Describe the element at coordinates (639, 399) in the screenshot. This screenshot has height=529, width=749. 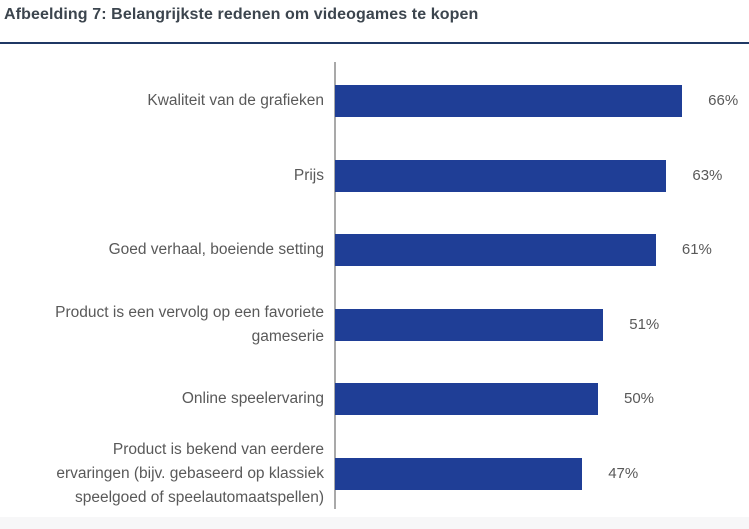
I see `value-label: 50%` at that location.